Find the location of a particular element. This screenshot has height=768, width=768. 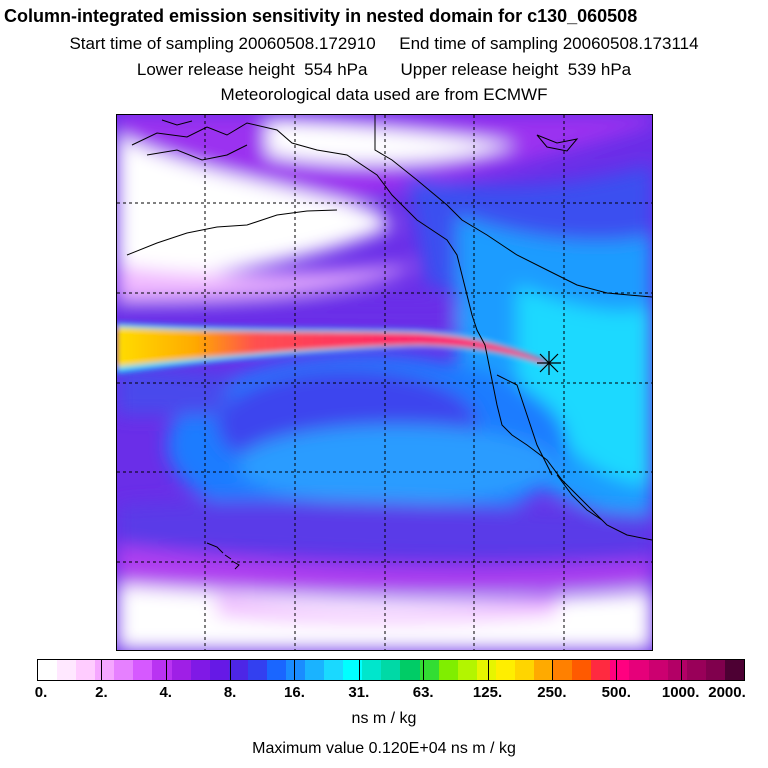

colorbar-tick-label: 63. is located at coordinates (423, 692).